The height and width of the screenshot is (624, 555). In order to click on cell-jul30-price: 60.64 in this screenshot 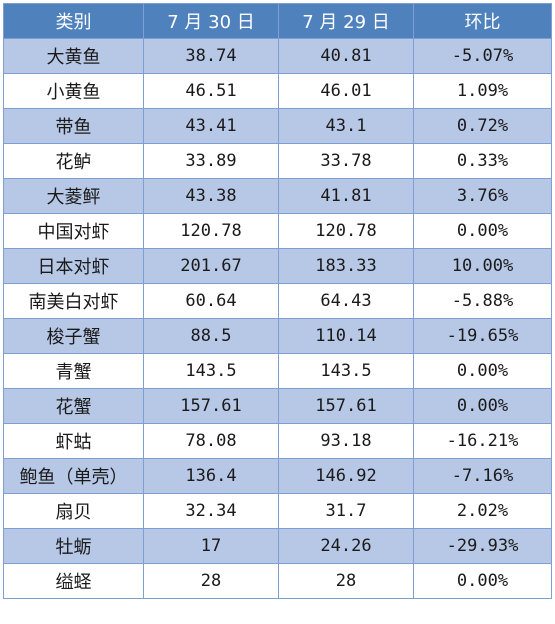, I will do `click(211, 301)`.